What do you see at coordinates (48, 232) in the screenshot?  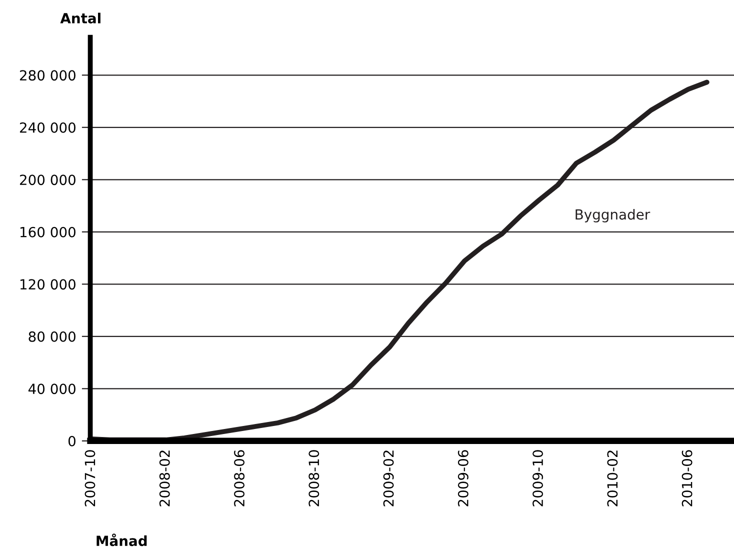 I see `y-tick-label: 160 000` at bounding box center [48, 232].